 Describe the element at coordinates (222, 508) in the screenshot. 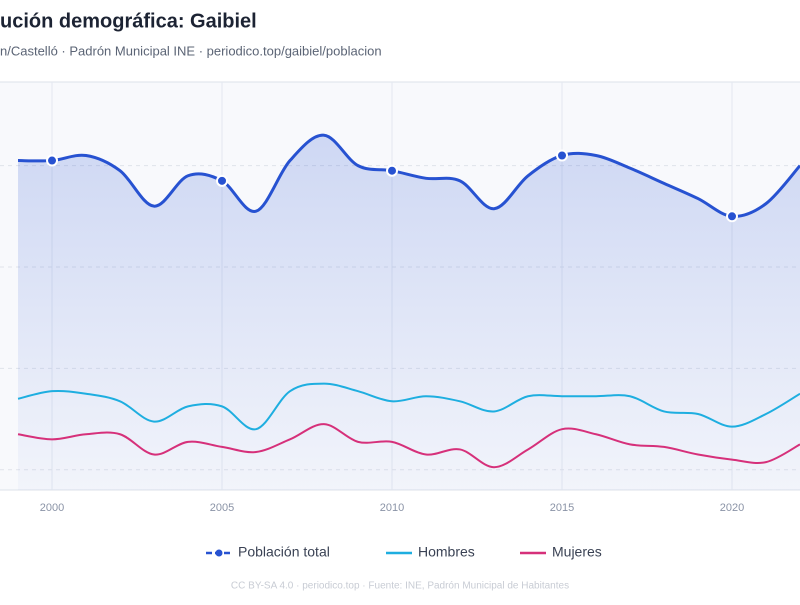

I see `x-tick-label: 2005` at that location.